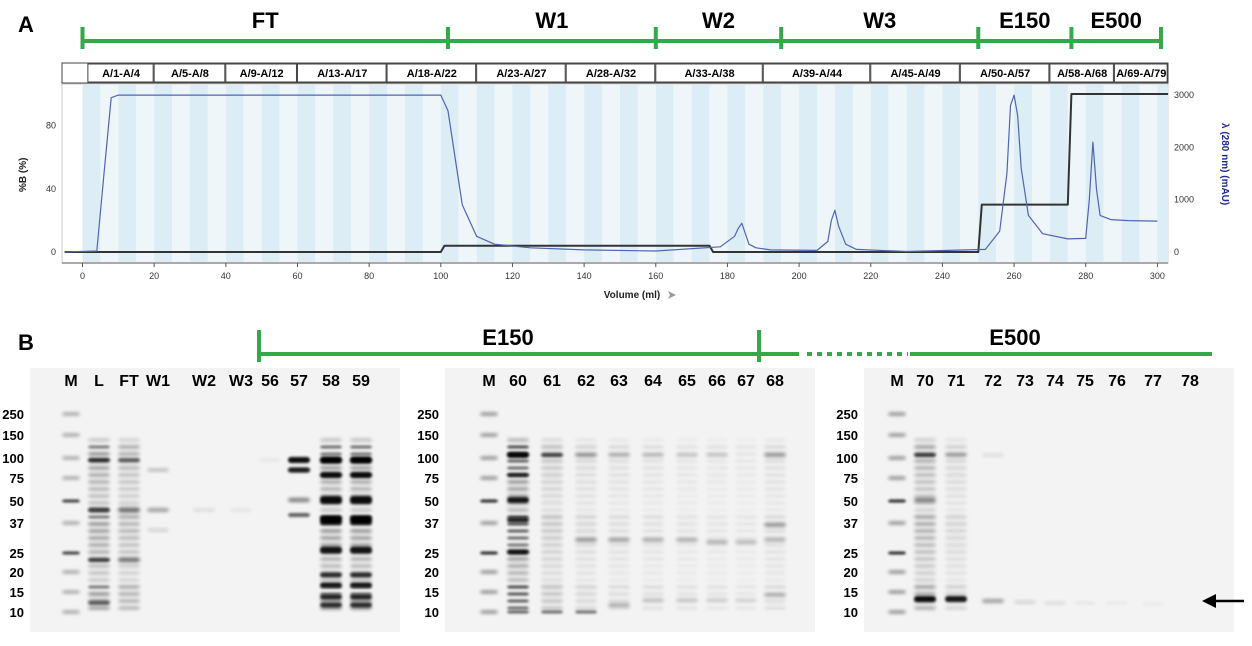  Describe the element at coordinates (611, 74) in the screenshot. I see `fraction-label: A/28-A/32` at that location.